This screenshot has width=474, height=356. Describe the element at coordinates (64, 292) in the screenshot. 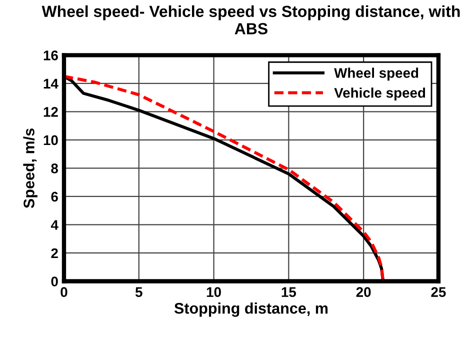

I see `x-tick-label: 0` at that location.